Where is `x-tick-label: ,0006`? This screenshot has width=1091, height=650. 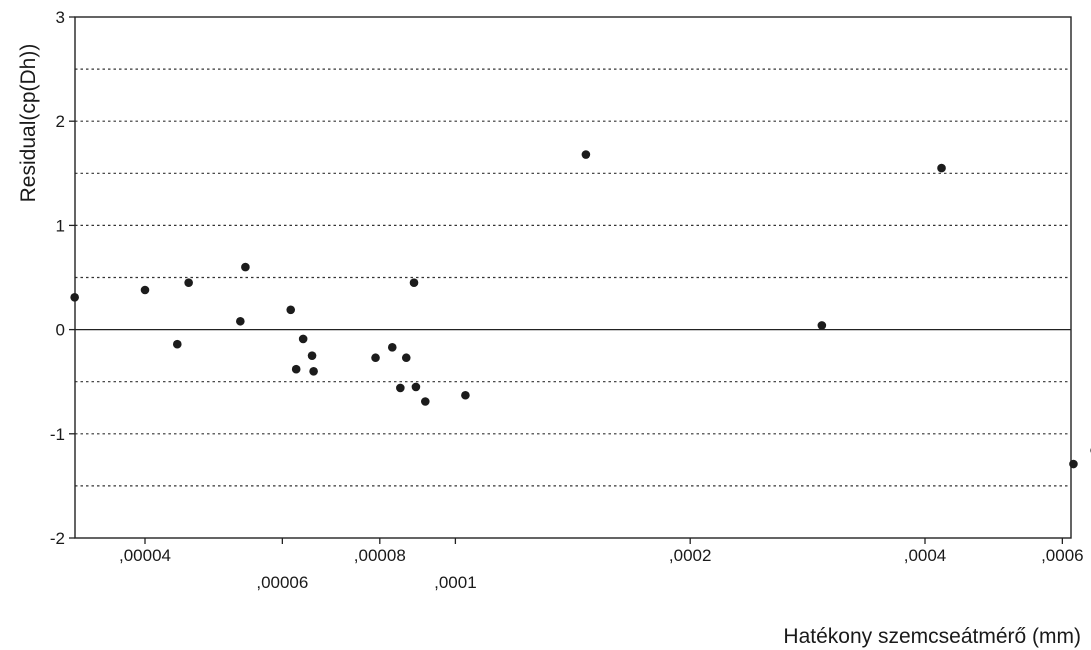 x-tick-label: ,0006 is located at coordinates (1062, 555).